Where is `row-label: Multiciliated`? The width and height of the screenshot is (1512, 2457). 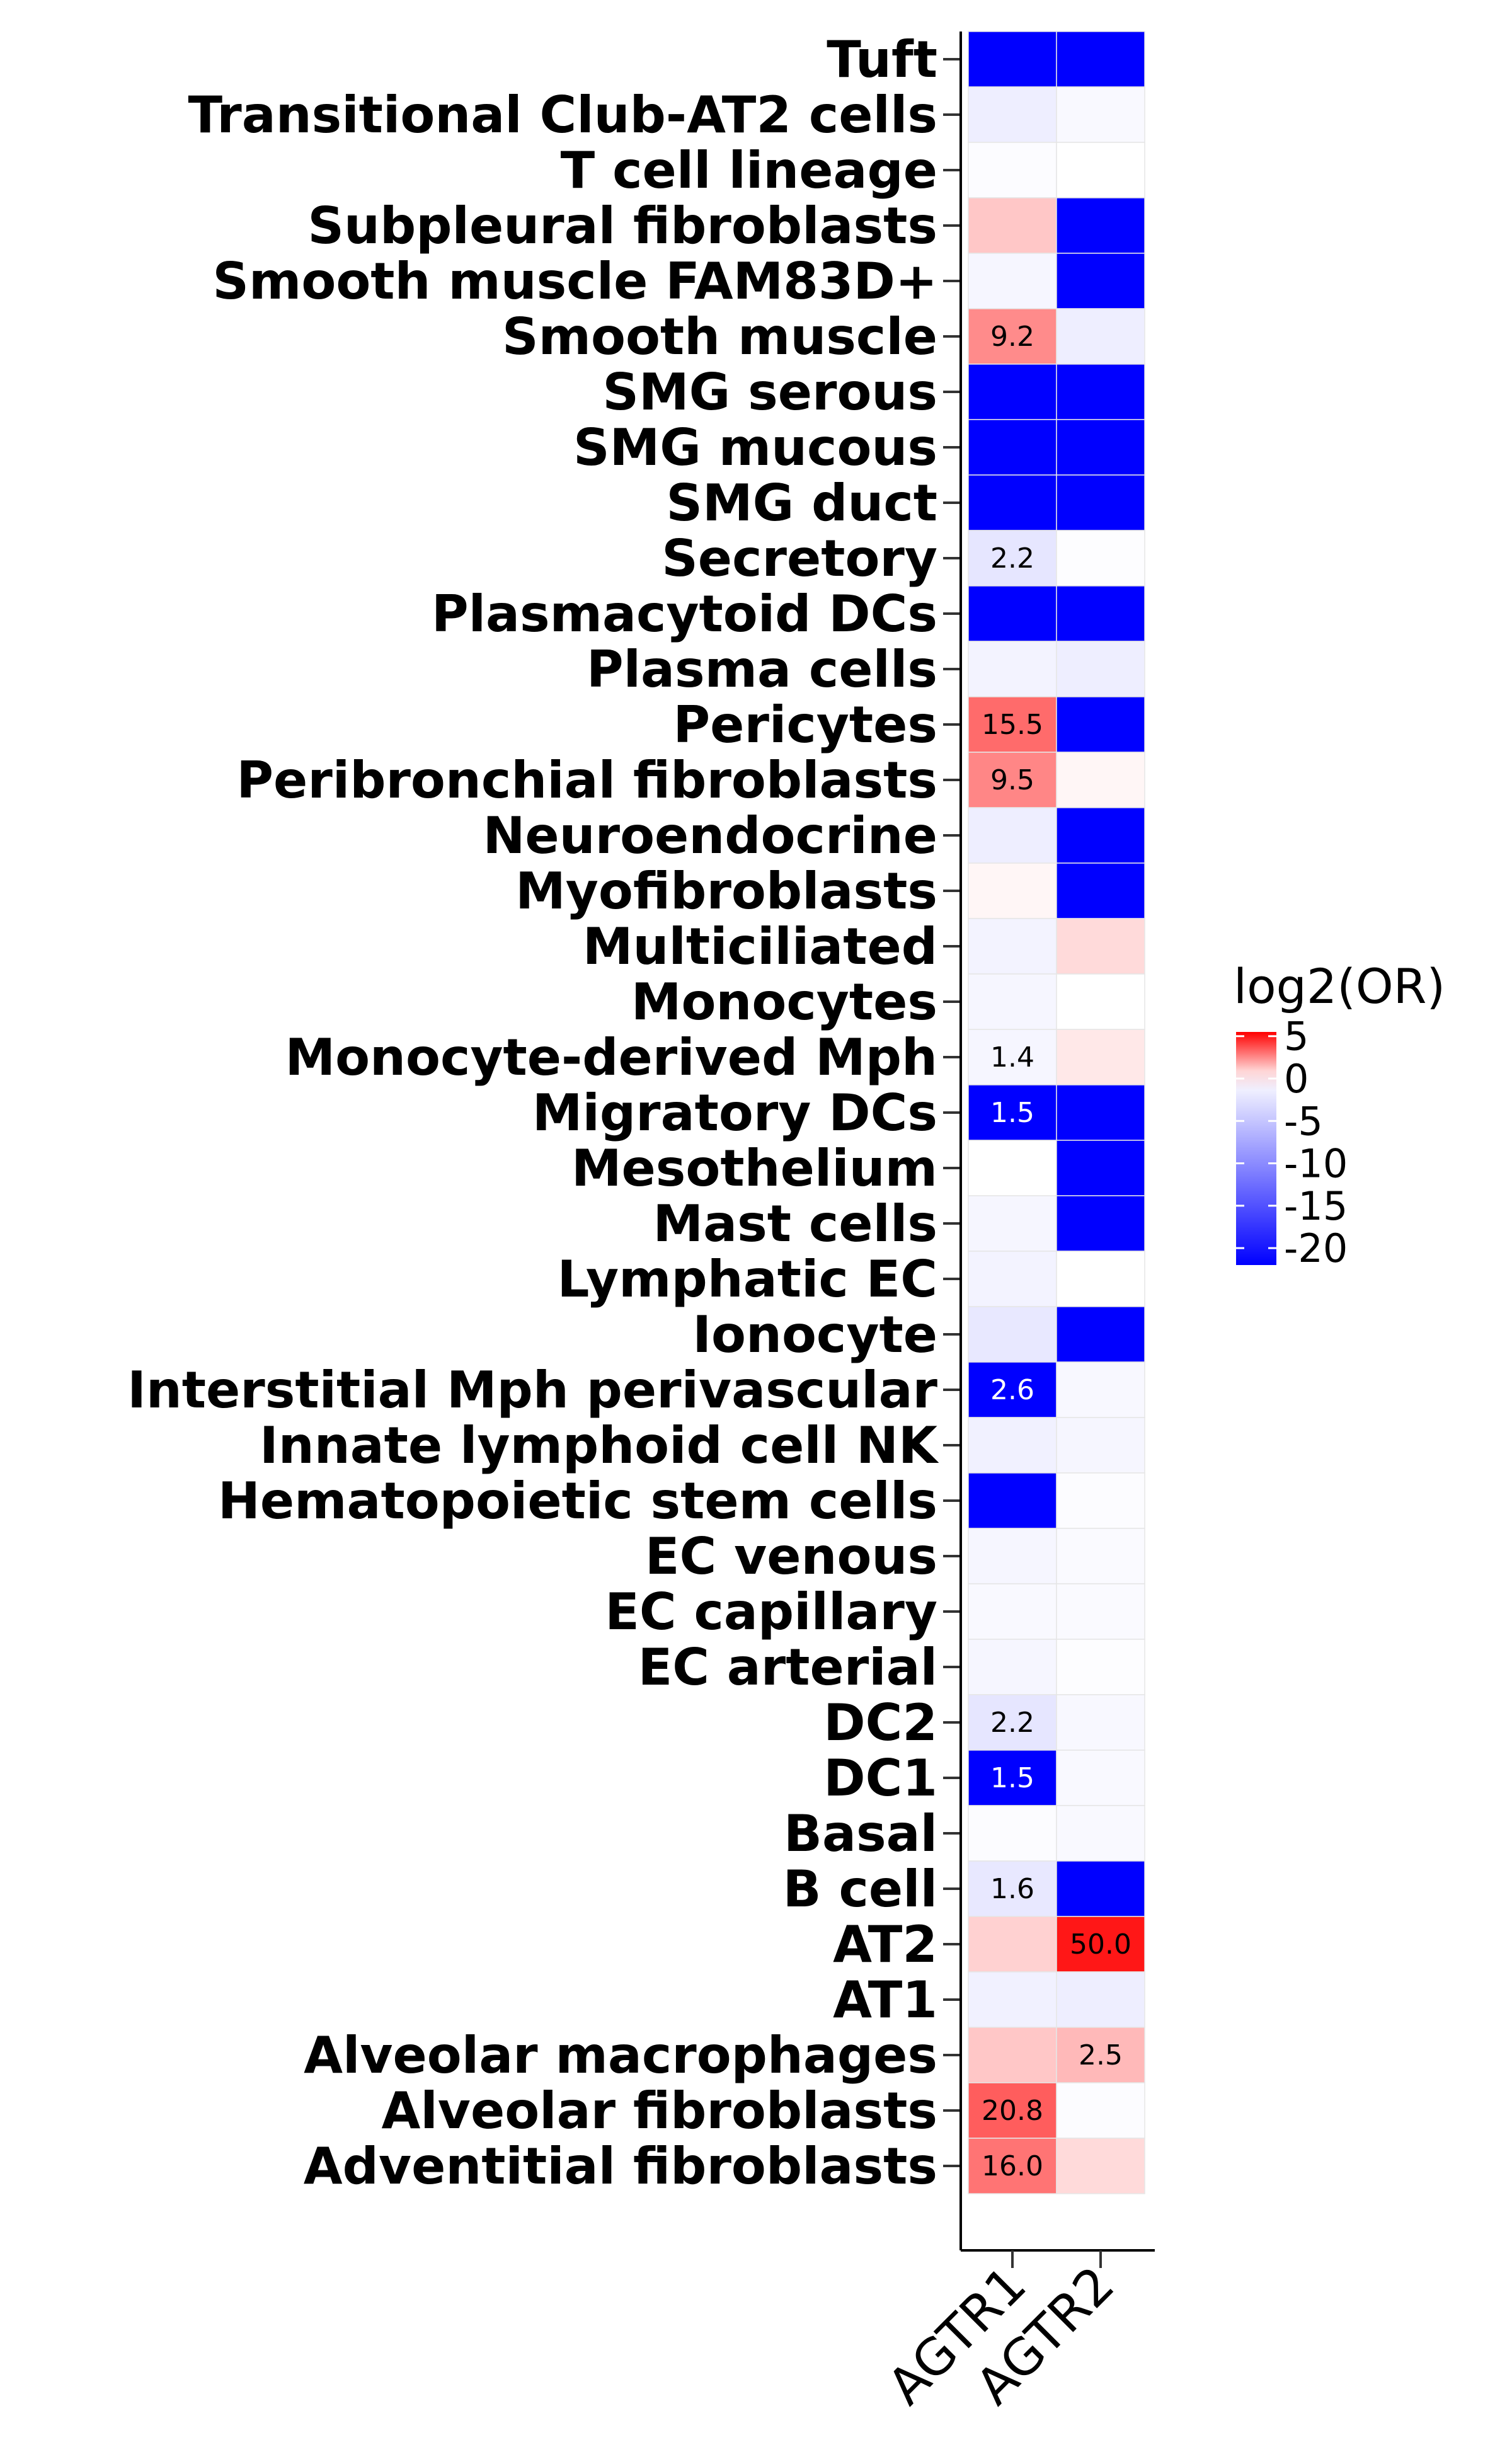
row-label: Multiciliated is located at coordinates (760, 946).